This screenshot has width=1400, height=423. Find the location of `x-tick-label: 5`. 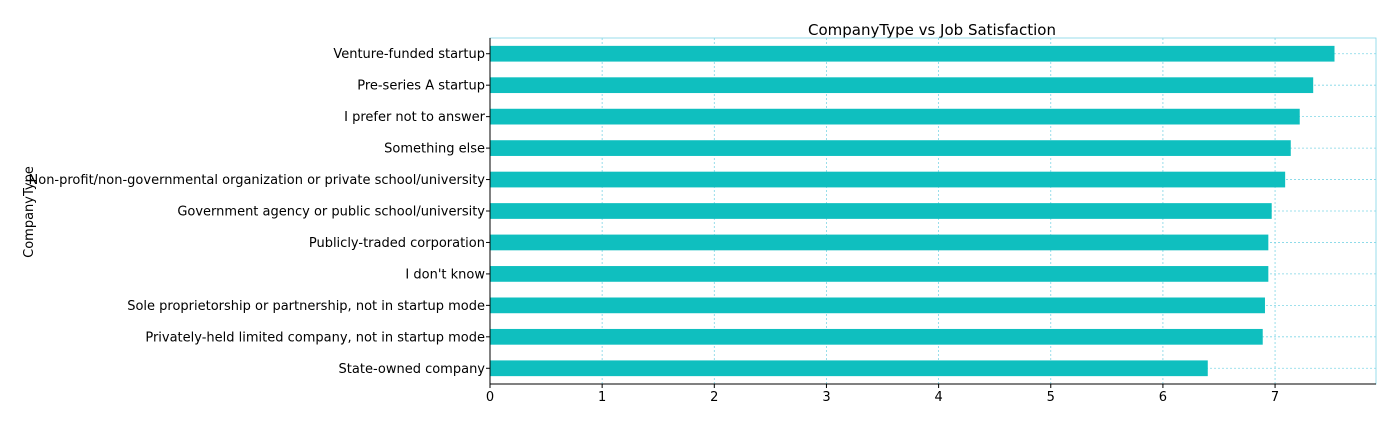

x-tick-label: 5 is located at coordinates (1051, 397).